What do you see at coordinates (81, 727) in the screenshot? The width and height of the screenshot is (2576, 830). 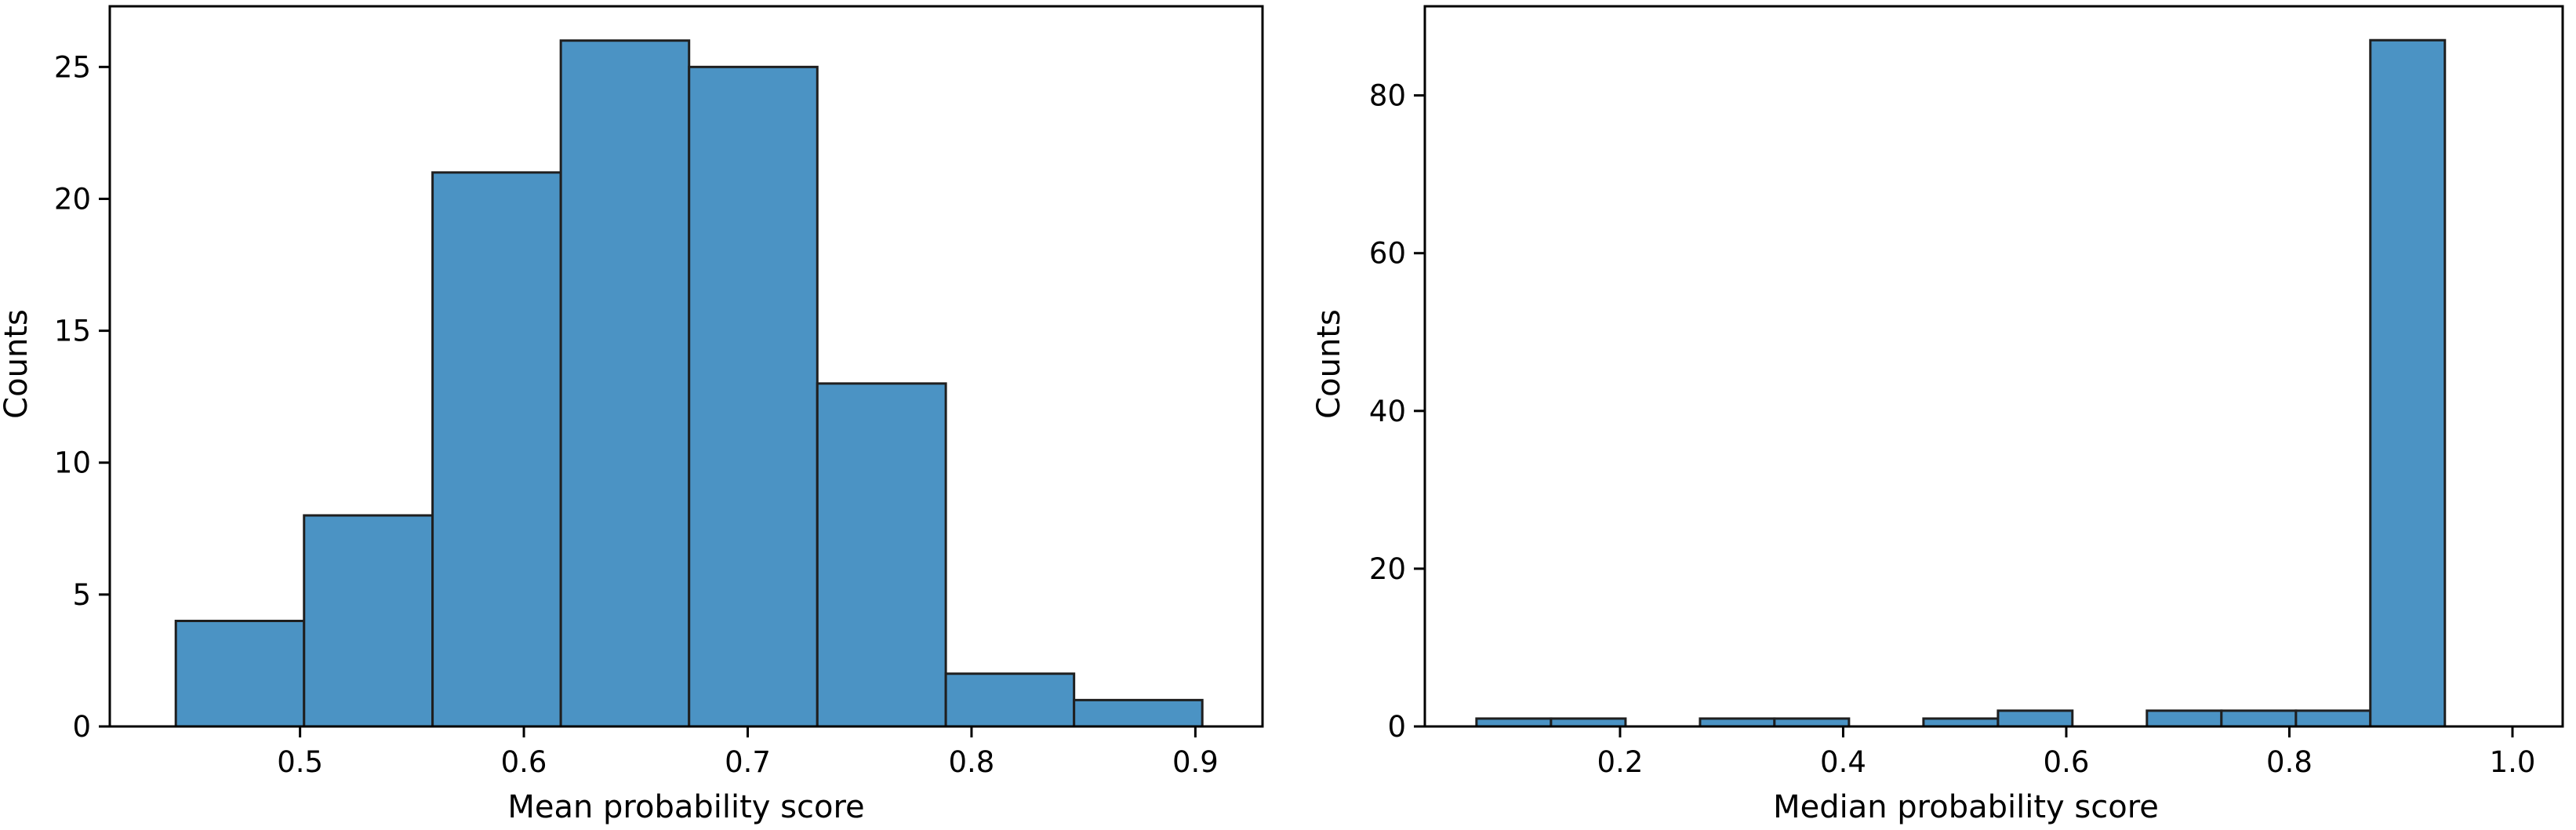 I see `left-y-tick-label: 0` at bounding box center [81, 727].